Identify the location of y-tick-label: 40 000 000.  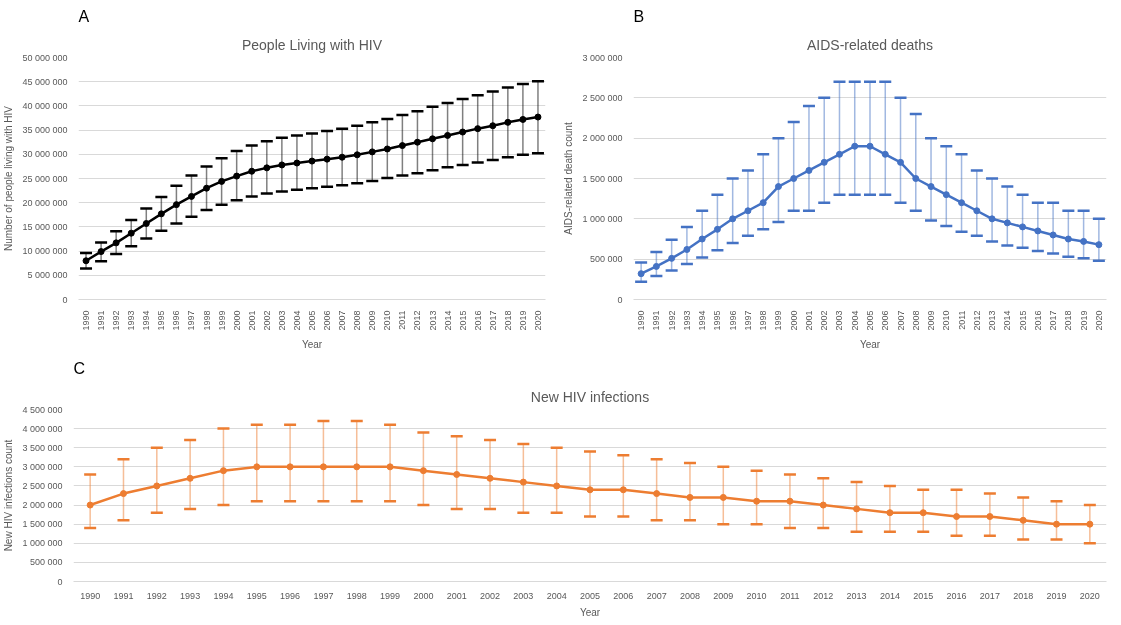
(45, 105).